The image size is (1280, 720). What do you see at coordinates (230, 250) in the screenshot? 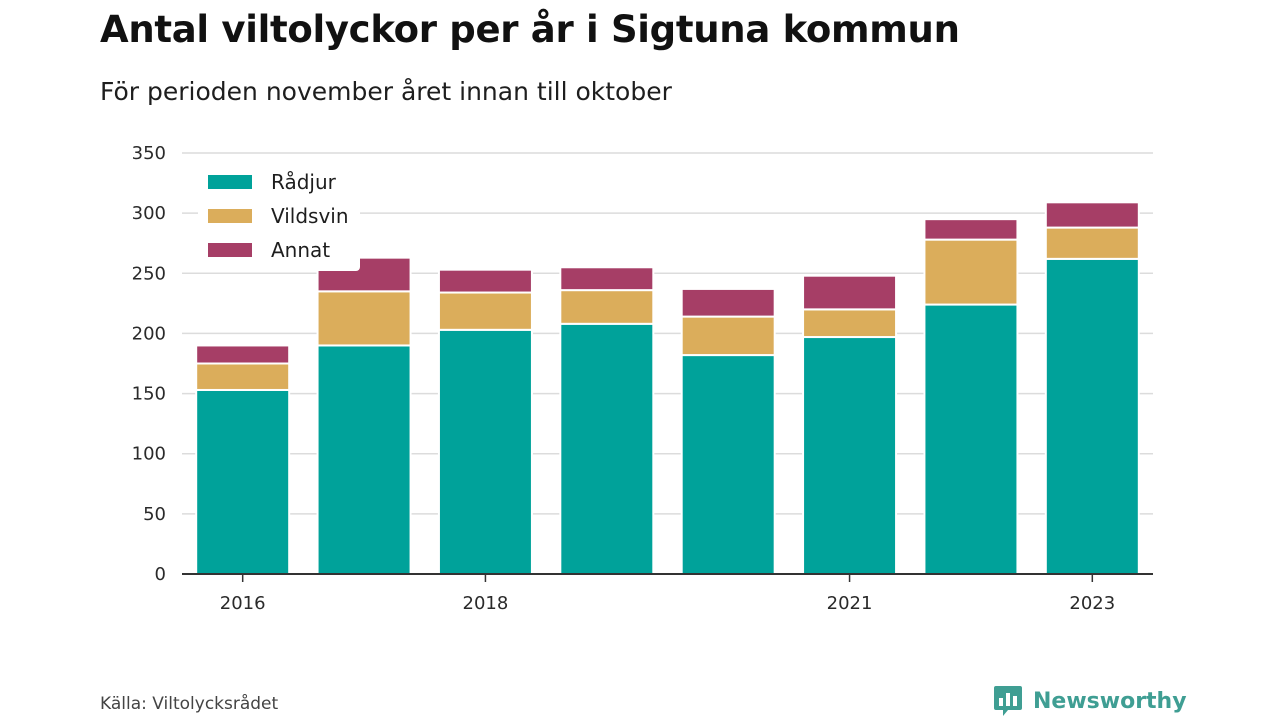
I see `legend-swatch-annat` at bounding box center [230, 250].